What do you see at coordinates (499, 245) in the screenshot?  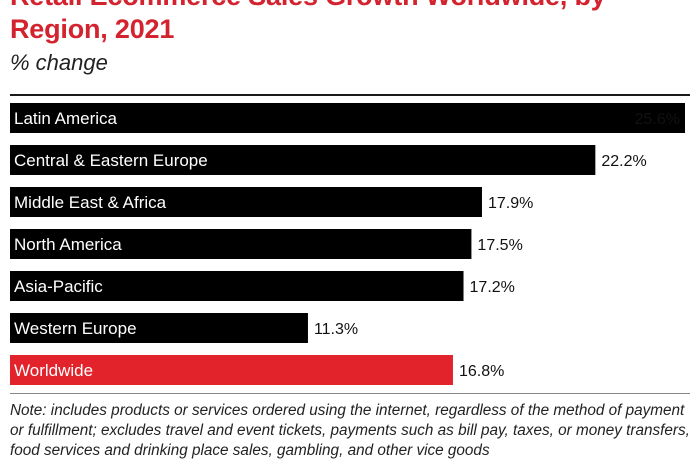 I see `value-label-north-america: 17.5%` at bounding box center [499, 245].